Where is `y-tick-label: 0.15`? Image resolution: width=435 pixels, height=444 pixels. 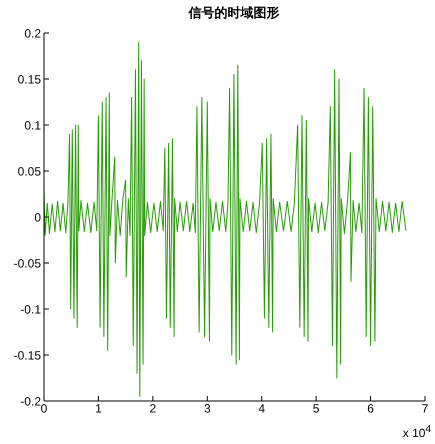
y-tick-label: 0.15 is located at coordinates (30, 79).